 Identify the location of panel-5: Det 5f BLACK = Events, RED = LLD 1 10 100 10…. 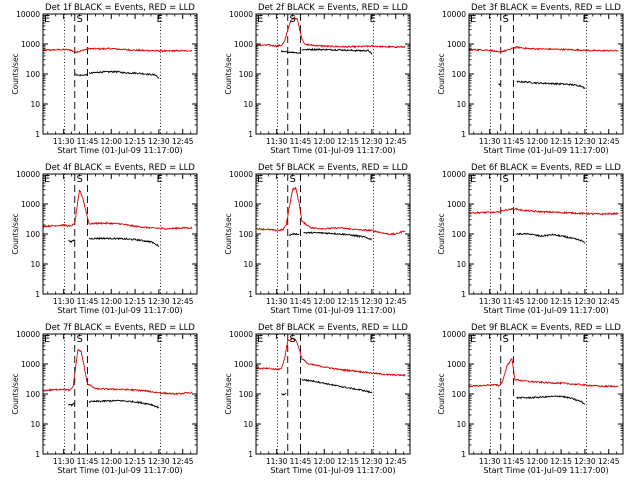
(317, 239).